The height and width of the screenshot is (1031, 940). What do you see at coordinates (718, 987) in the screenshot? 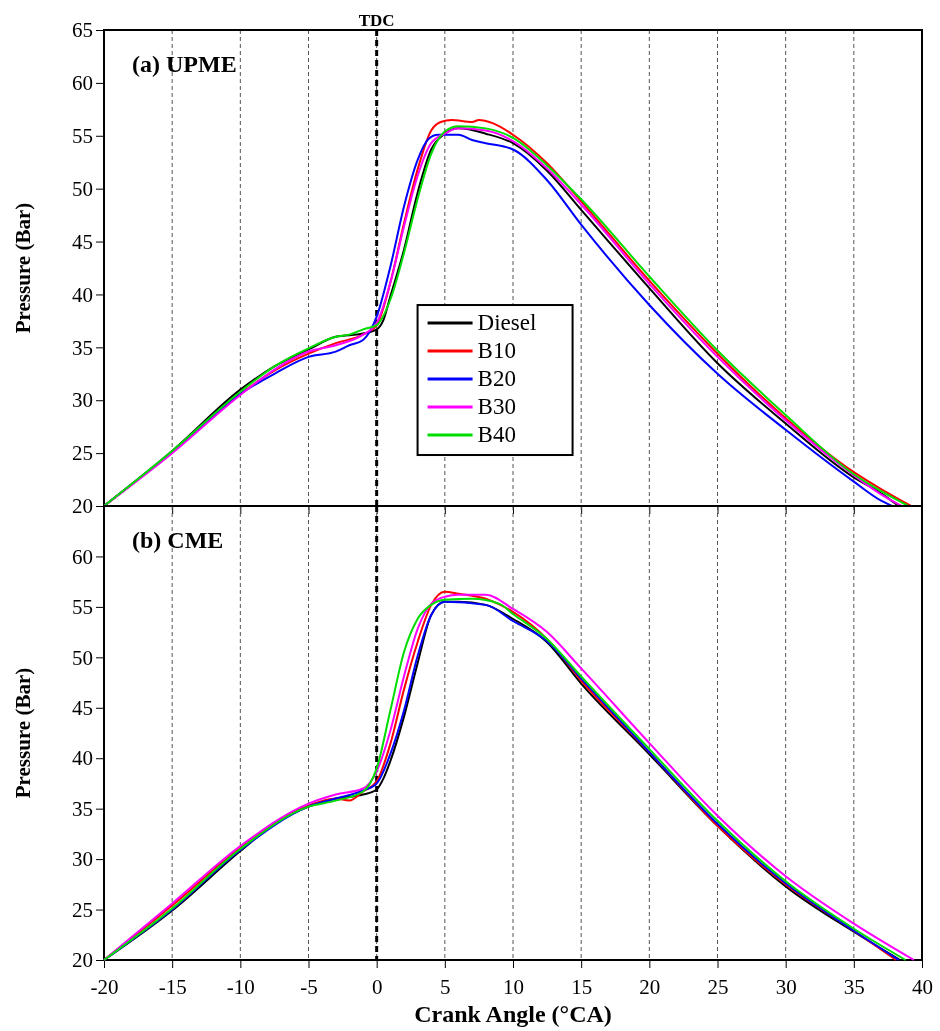
I see `x-tick-label: 25` at bounding box center [718, 987].